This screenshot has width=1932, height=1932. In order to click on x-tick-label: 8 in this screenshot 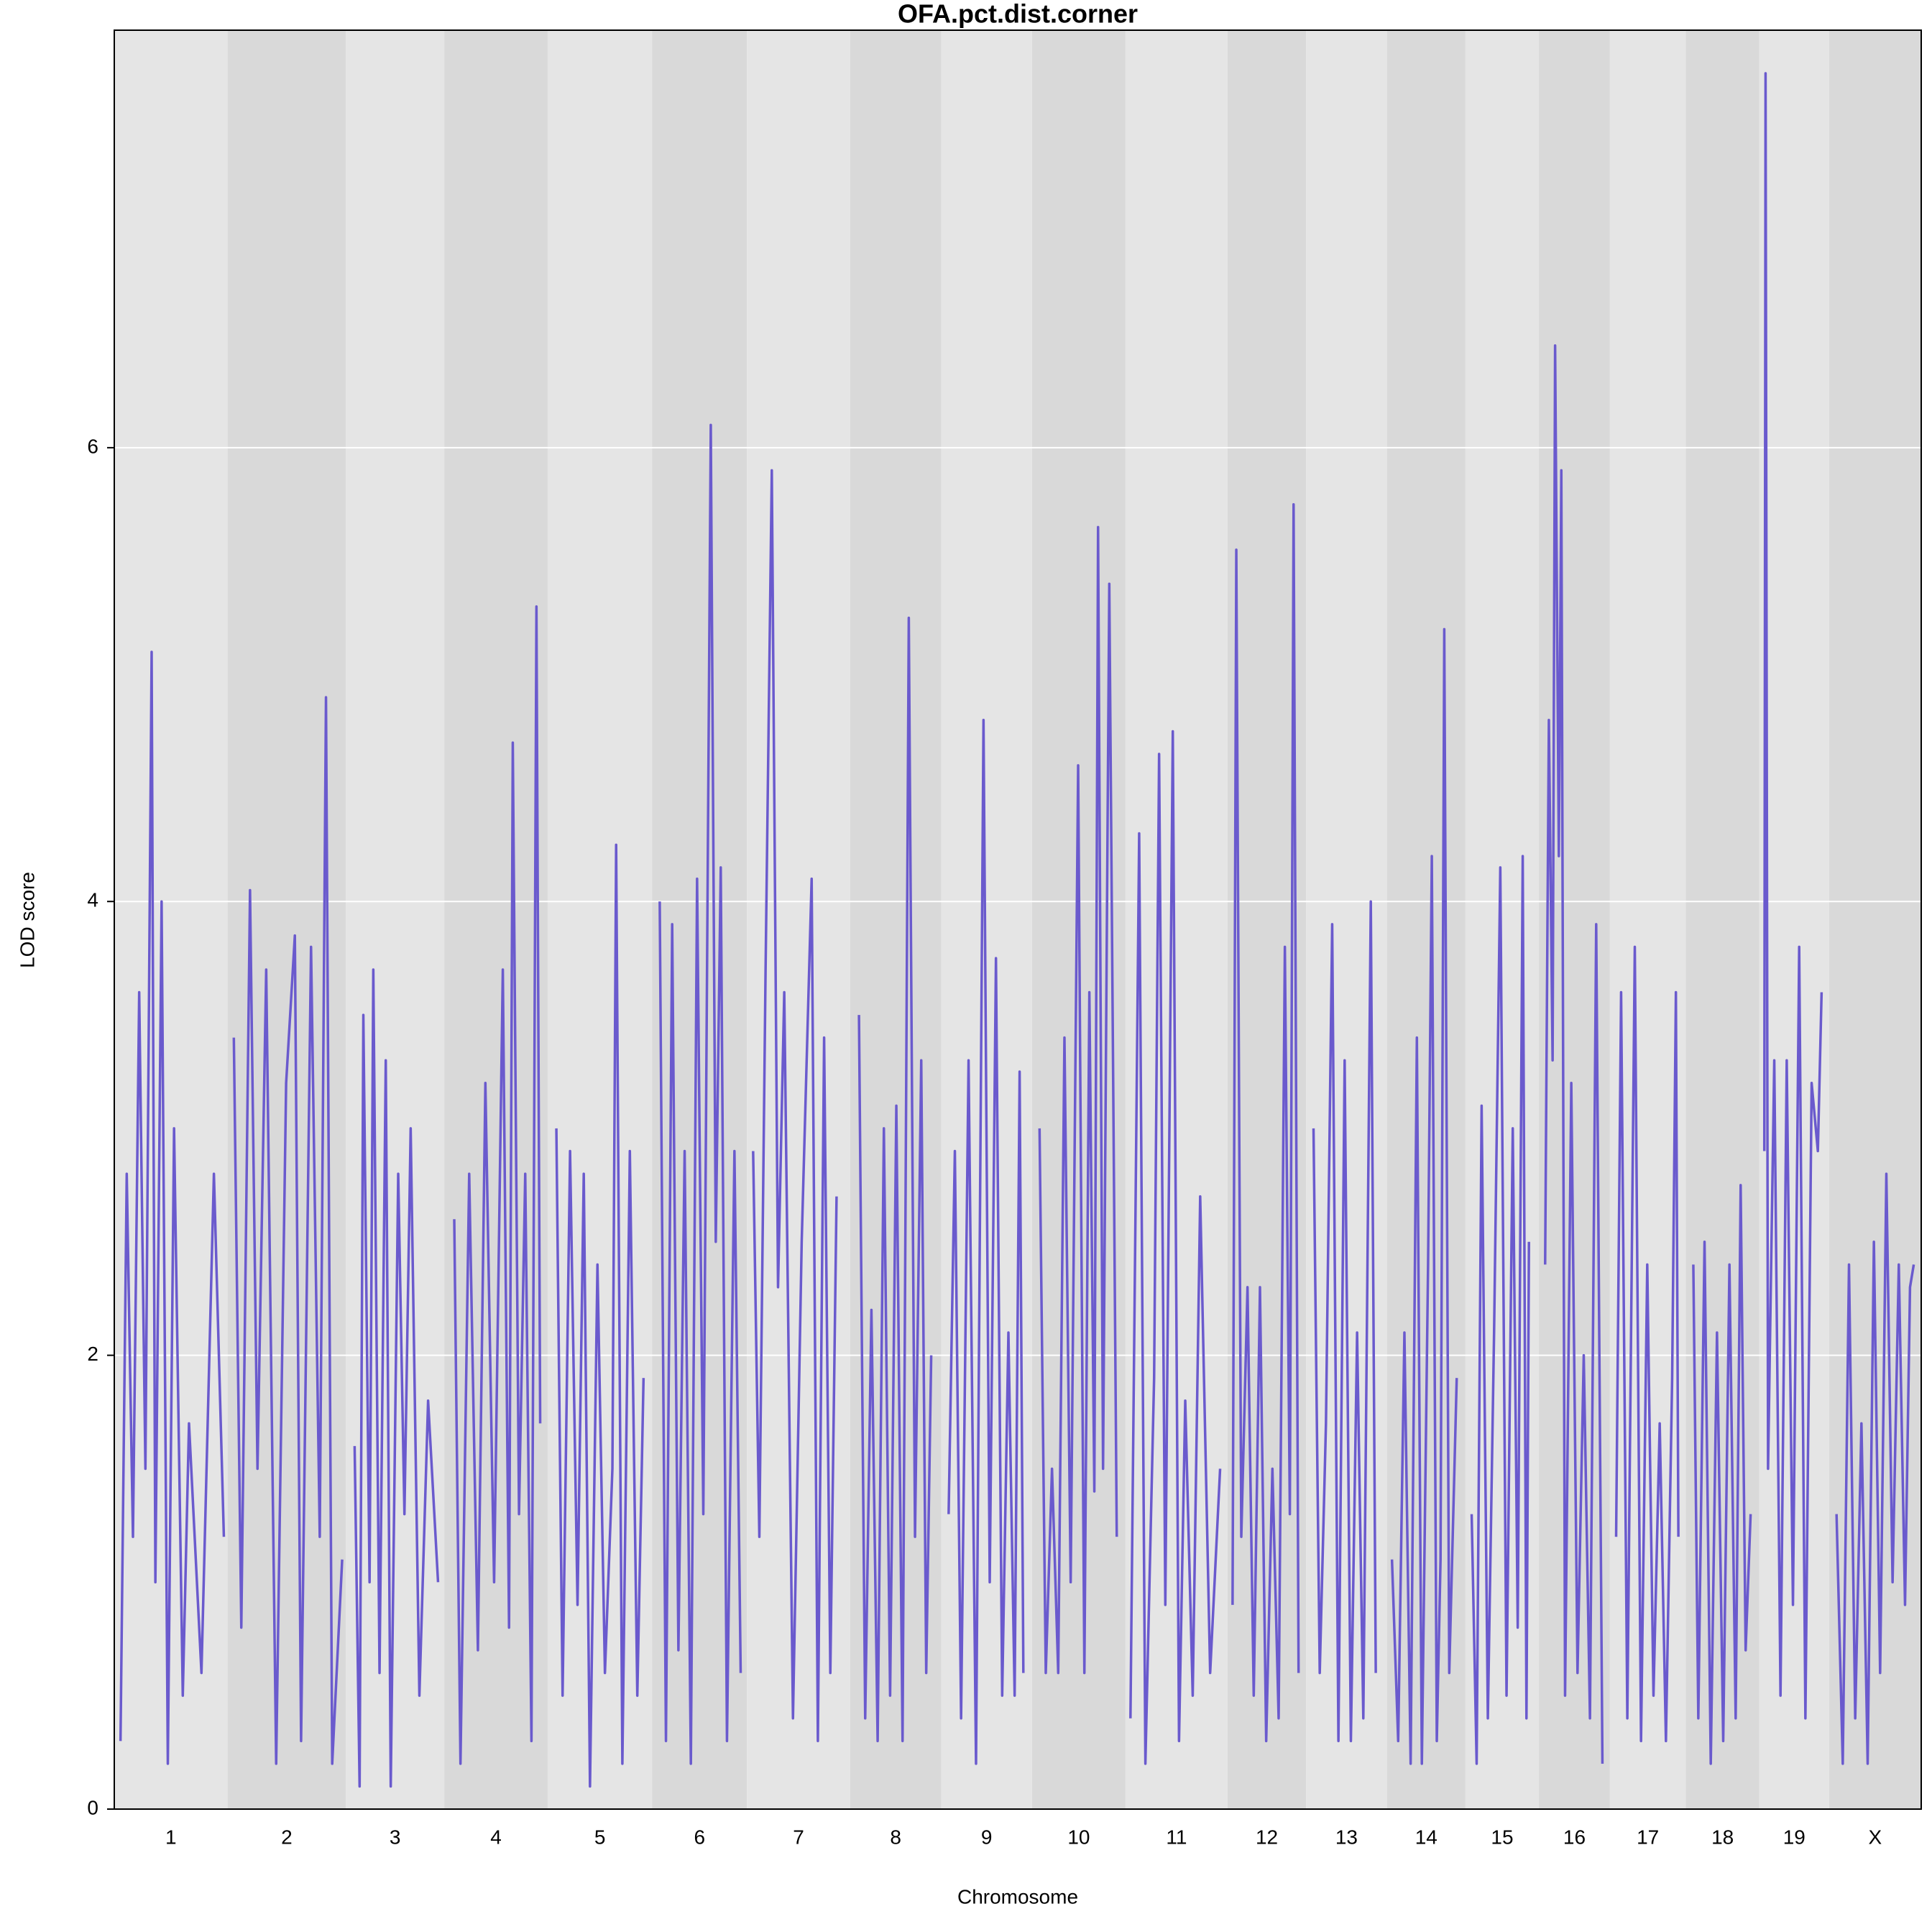, I will do `click(895, 1837)`.